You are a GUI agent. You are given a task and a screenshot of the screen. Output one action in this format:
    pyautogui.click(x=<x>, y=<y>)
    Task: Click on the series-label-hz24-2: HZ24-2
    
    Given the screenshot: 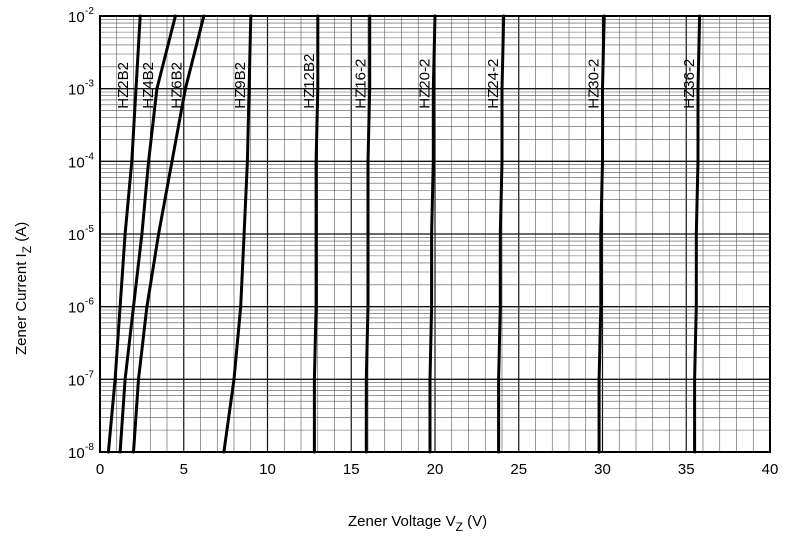 What is the action you would take?
    pyautogui.click(x=493, y=84)
    